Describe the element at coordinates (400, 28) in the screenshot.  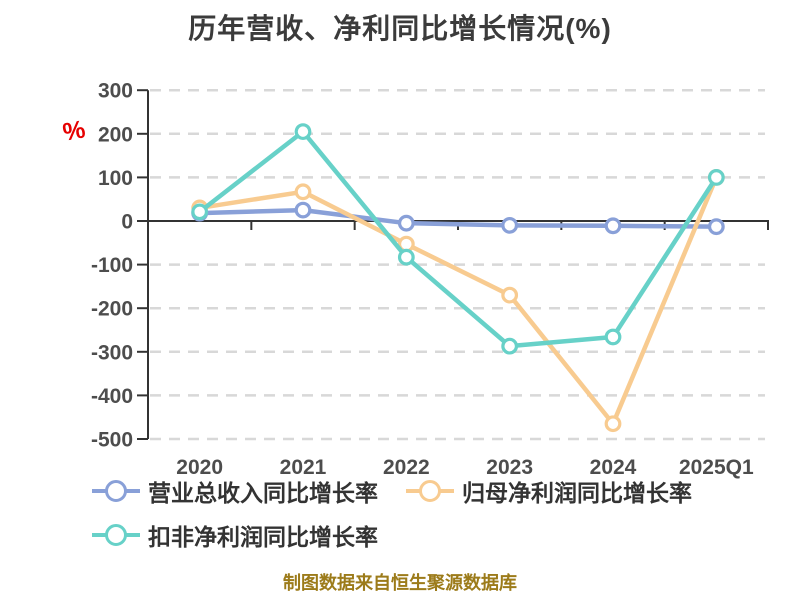
I see `chart-title: 历年营收、净利同比增长情况(%)` at that location.